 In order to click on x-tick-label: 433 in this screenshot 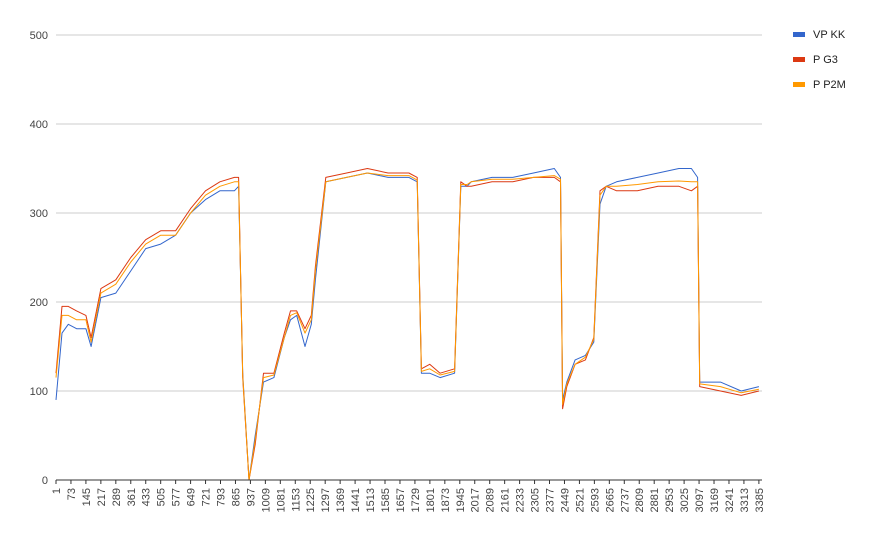, I will do `click(147, 497)`.